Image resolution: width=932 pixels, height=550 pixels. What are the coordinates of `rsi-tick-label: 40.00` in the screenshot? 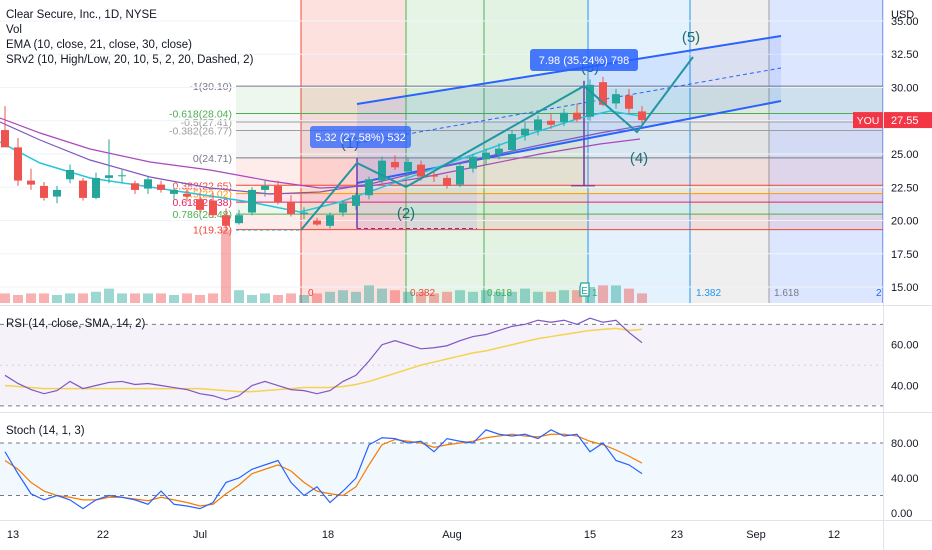 It's located at (905, 387).